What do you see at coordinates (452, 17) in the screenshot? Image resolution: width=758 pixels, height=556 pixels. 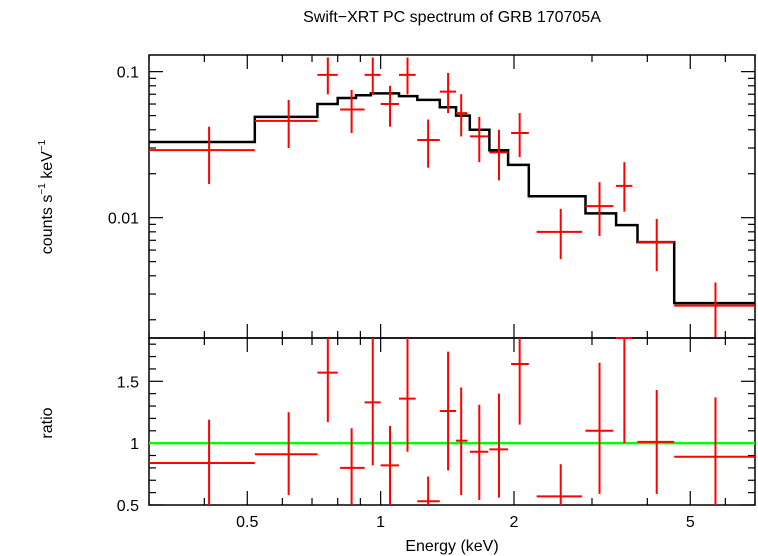 I see `chart-title: Swift−XRT PC spectrum of GRB 170705A` at bounding box center [452, 17].